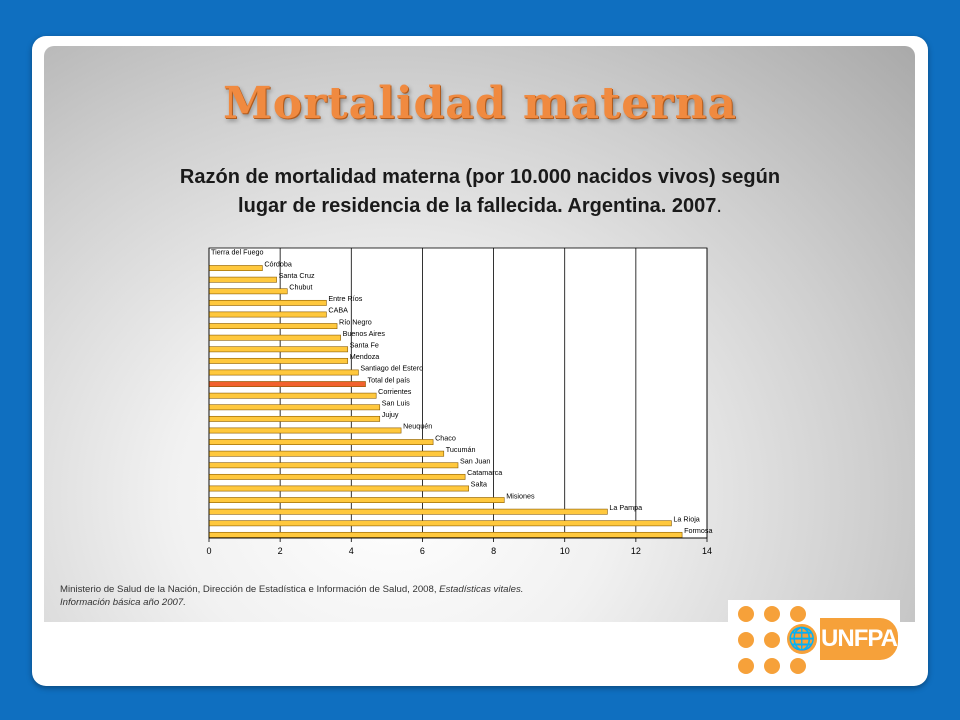  I want to click on bar-label: Santa Fe, so click(364, 345).